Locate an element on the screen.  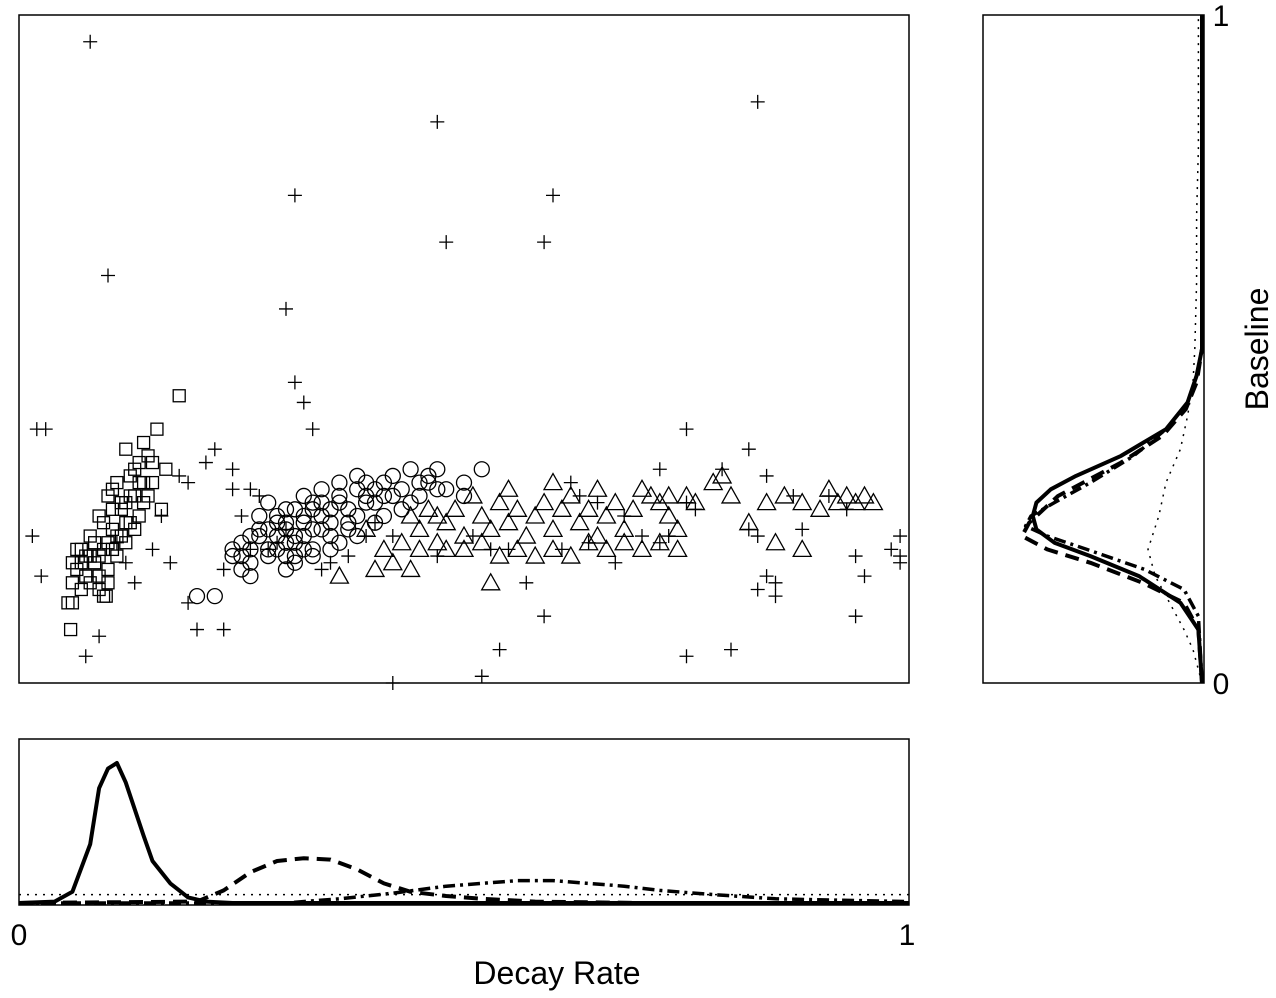
y-tick-label-0: 0 is located at coordinates (1221, 684).